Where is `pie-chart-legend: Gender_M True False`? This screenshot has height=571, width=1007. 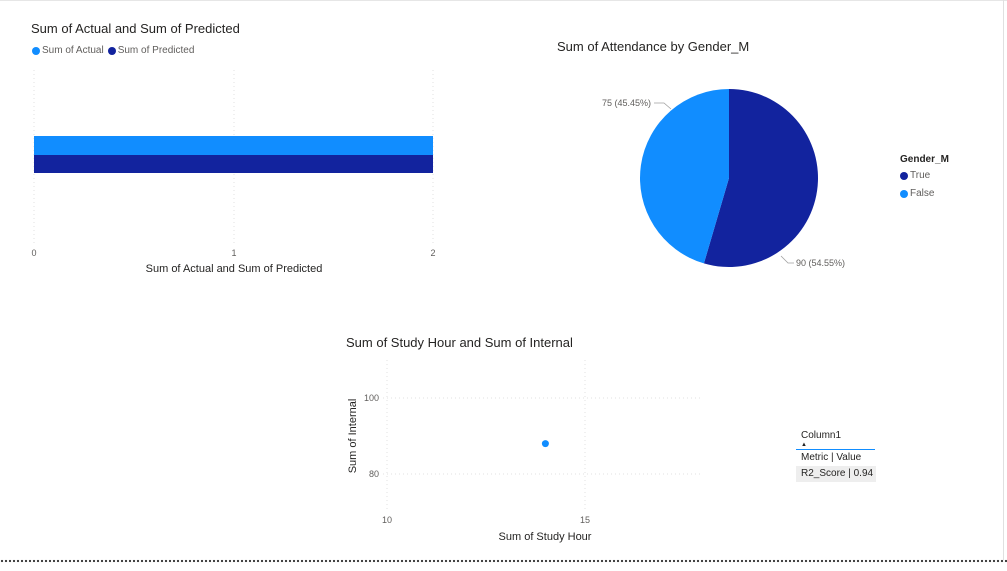 pie-chart-legend: Gender_M True False is located at coordinates (924, 180).